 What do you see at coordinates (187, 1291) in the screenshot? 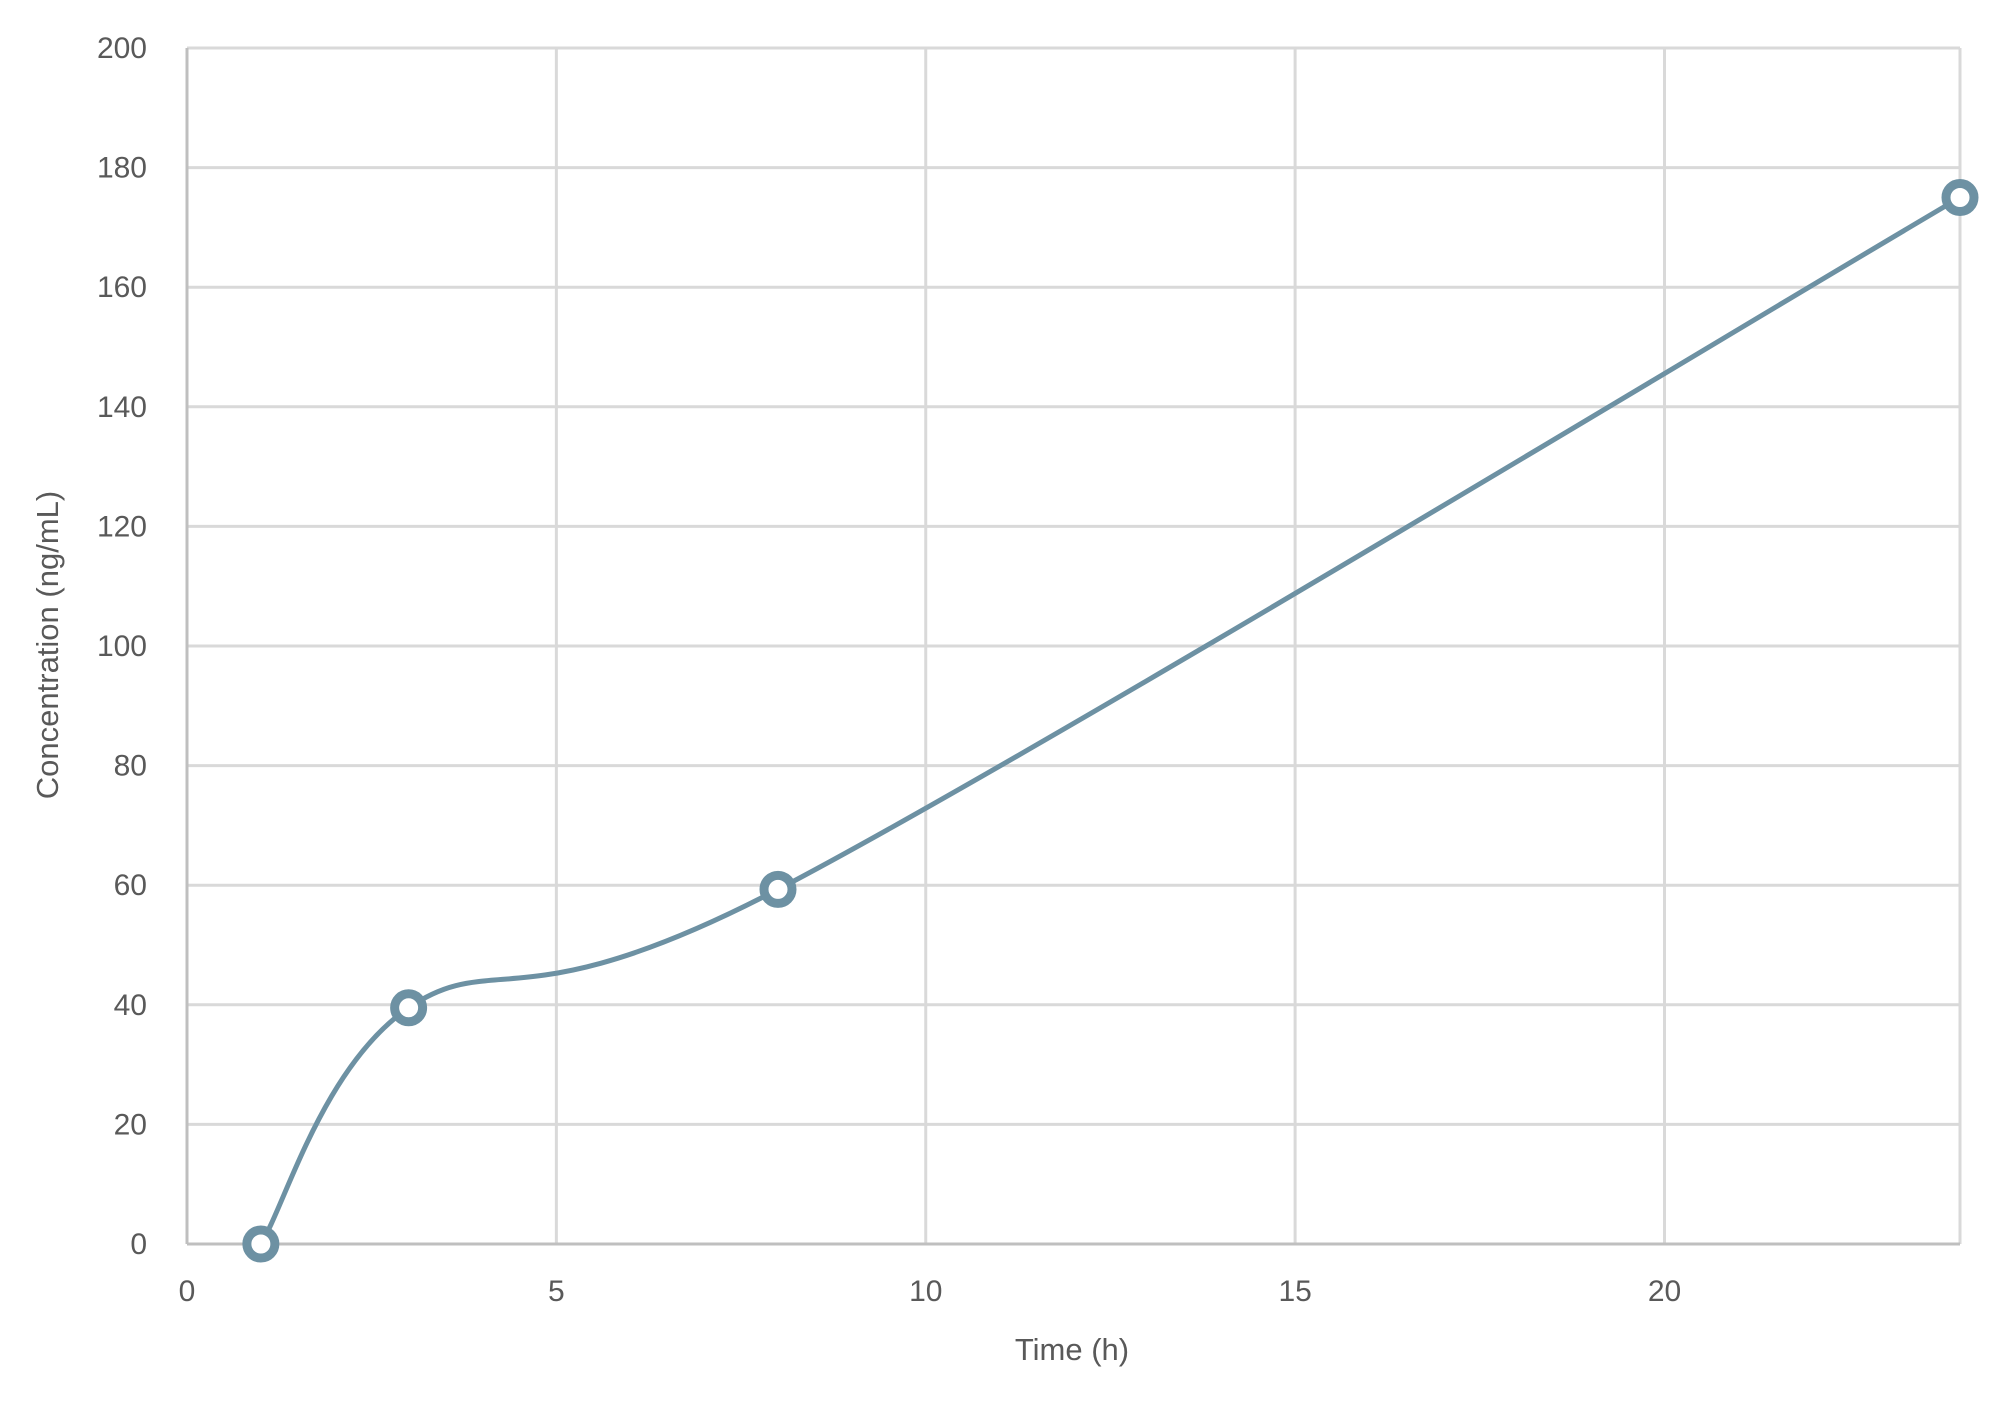
I see `x-tick-label: 0` at bounding box center [187, 1291].